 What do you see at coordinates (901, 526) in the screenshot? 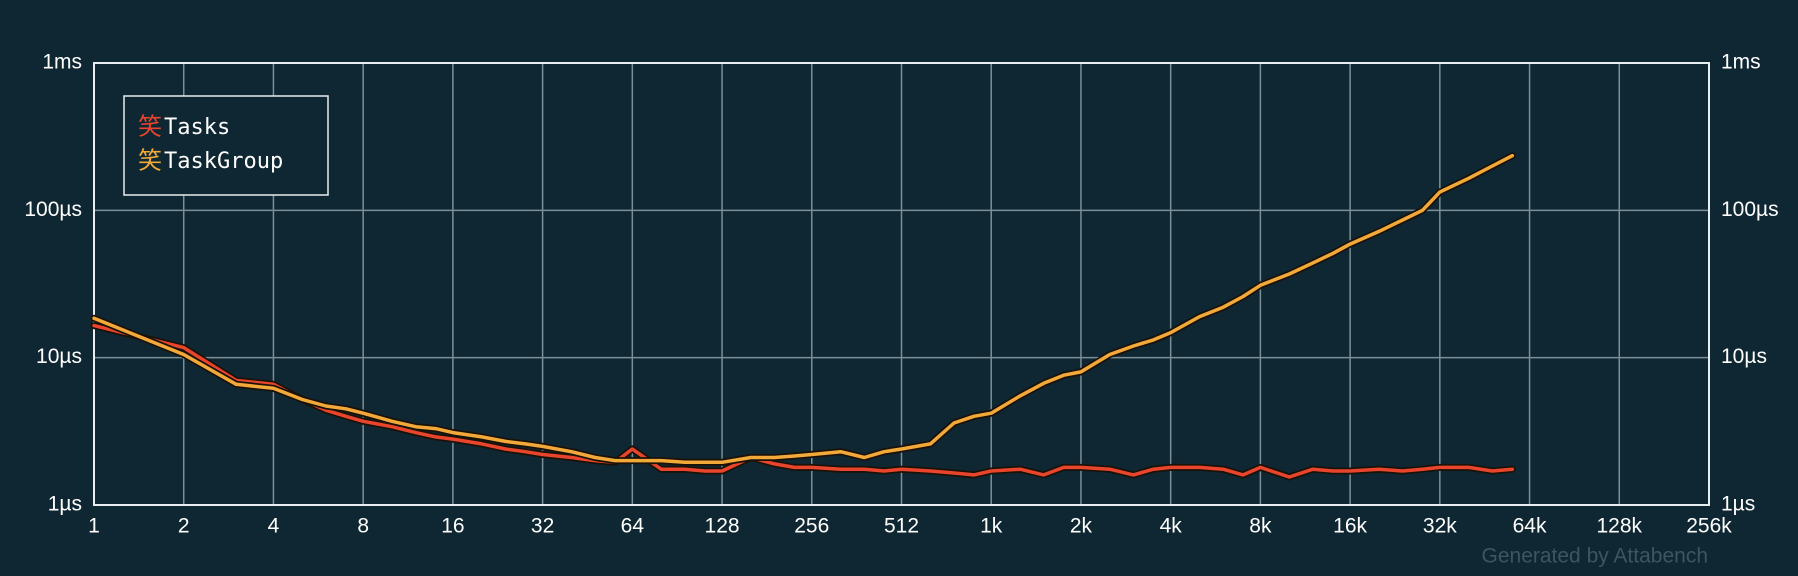
I see `x-tick-label: 512` at bounding box center [901, 526].